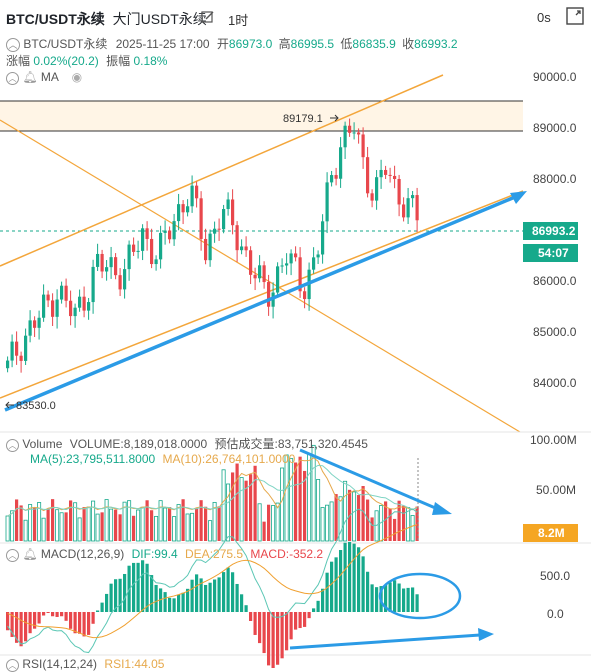  Describe the element at coordinates (162, 44) in the screenshot. I see `ohlc-datetime: 2025-11-25 17:00` at that location.